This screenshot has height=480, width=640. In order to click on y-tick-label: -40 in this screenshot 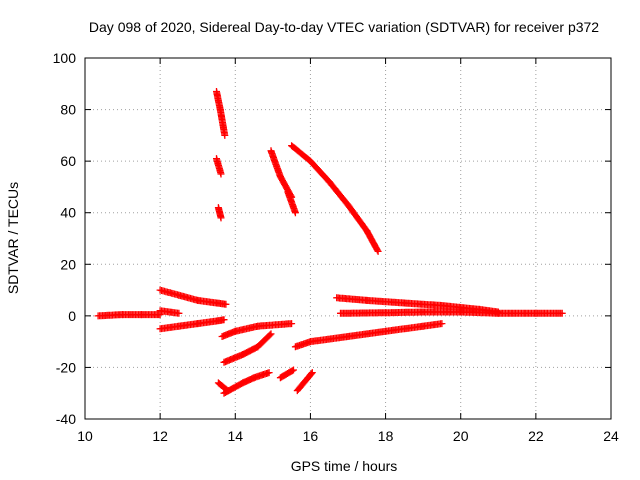, I will do `click(66, 419)`.